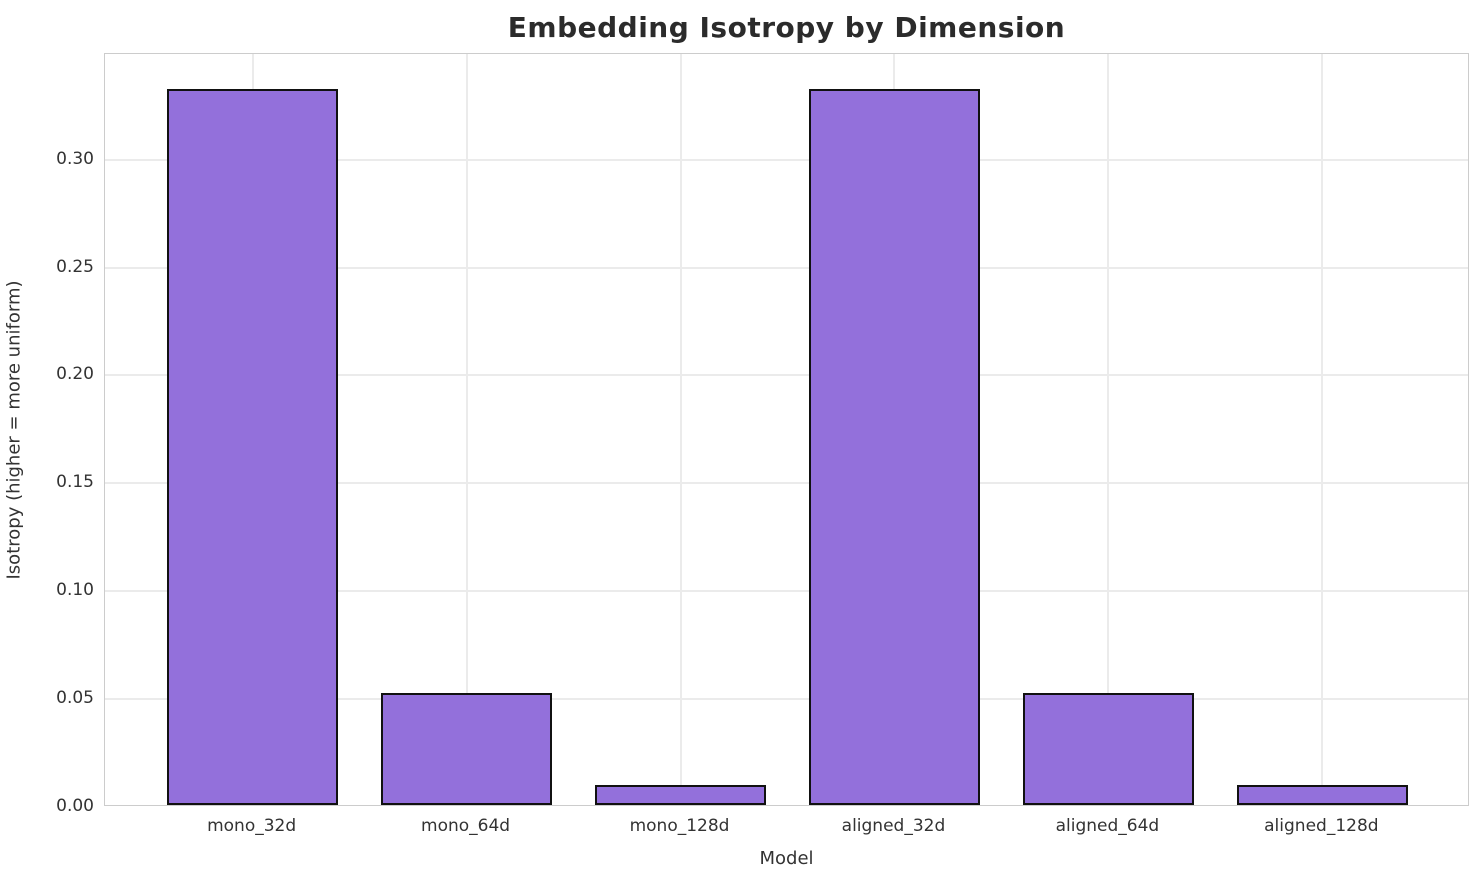 This screenshot has width=1484, height=885. Describe the element at coordinates (893, 826) in the screenshot. I see `x-tick-label: aligned_32d` at that location.